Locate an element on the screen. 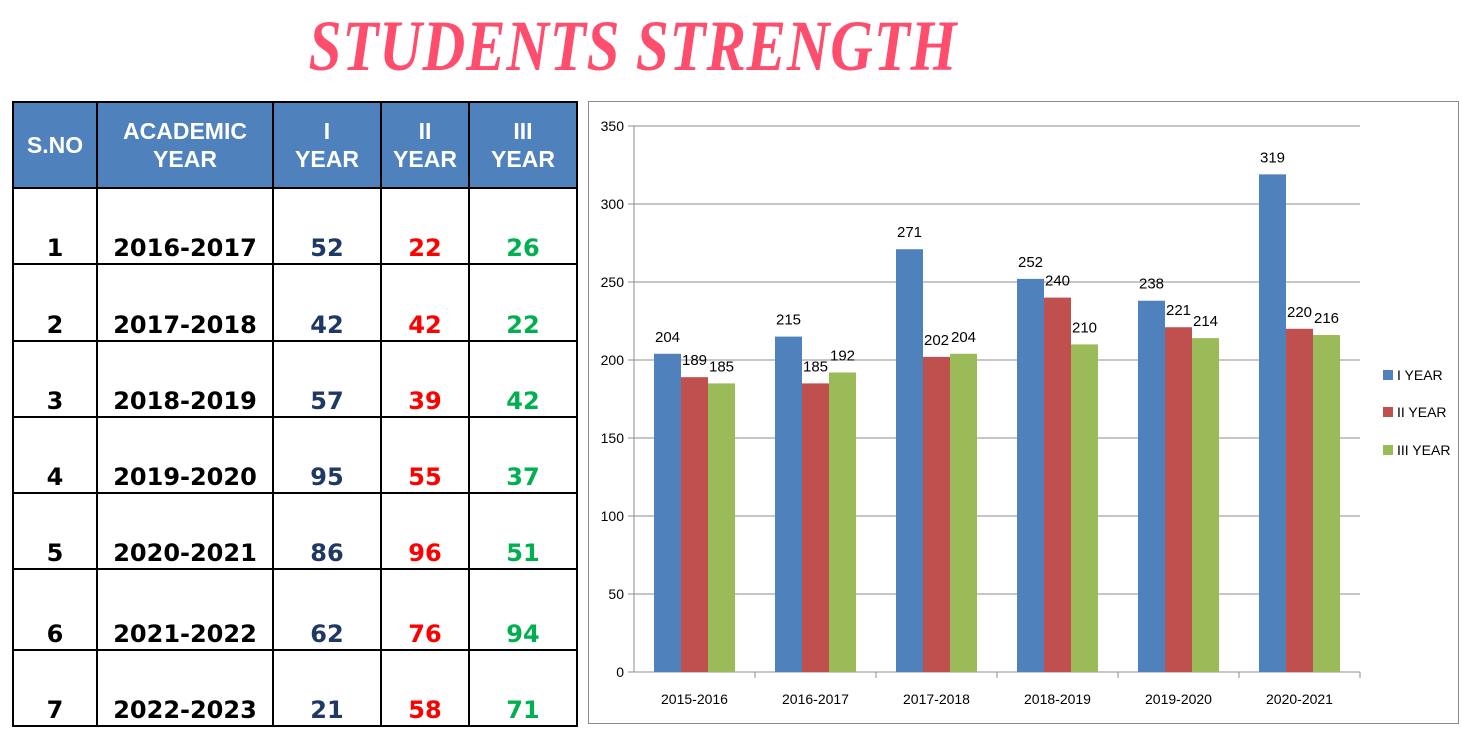 The image size is (1462, 738). cell-i-year: 95 is located at coordinates (327, 455).